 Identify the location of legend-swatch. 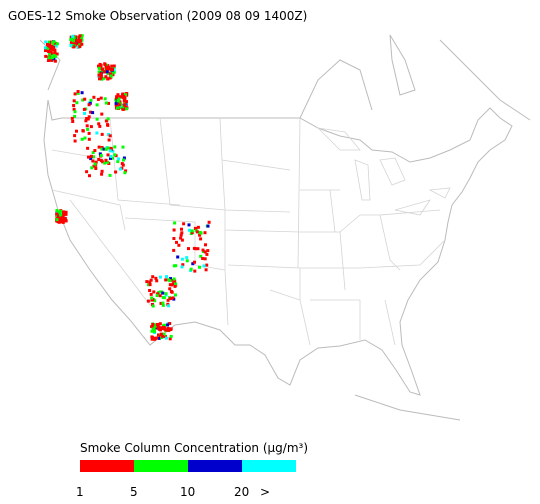
(215, 466).